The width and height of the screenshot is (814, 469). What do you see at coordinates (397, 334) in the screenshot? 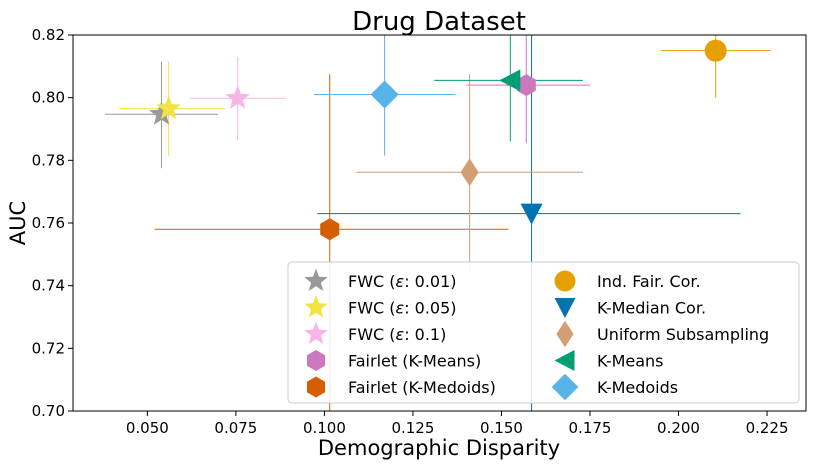
I see `legend-label-2: FWC (ε: 0.1)` at bounding box center [397, 334].